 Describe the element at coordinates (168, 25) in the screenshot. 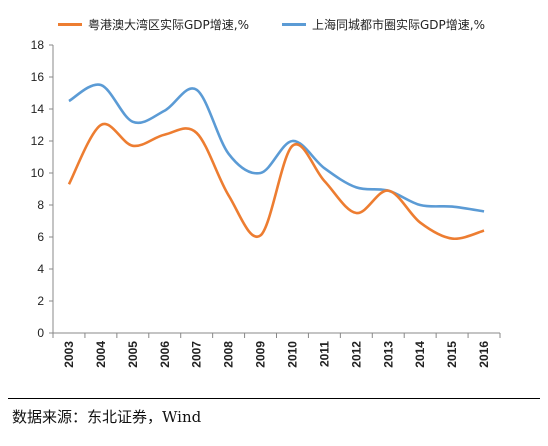

I see `legend-label-1: 粤港澳大湾区实际GDP增速,%` at that location.